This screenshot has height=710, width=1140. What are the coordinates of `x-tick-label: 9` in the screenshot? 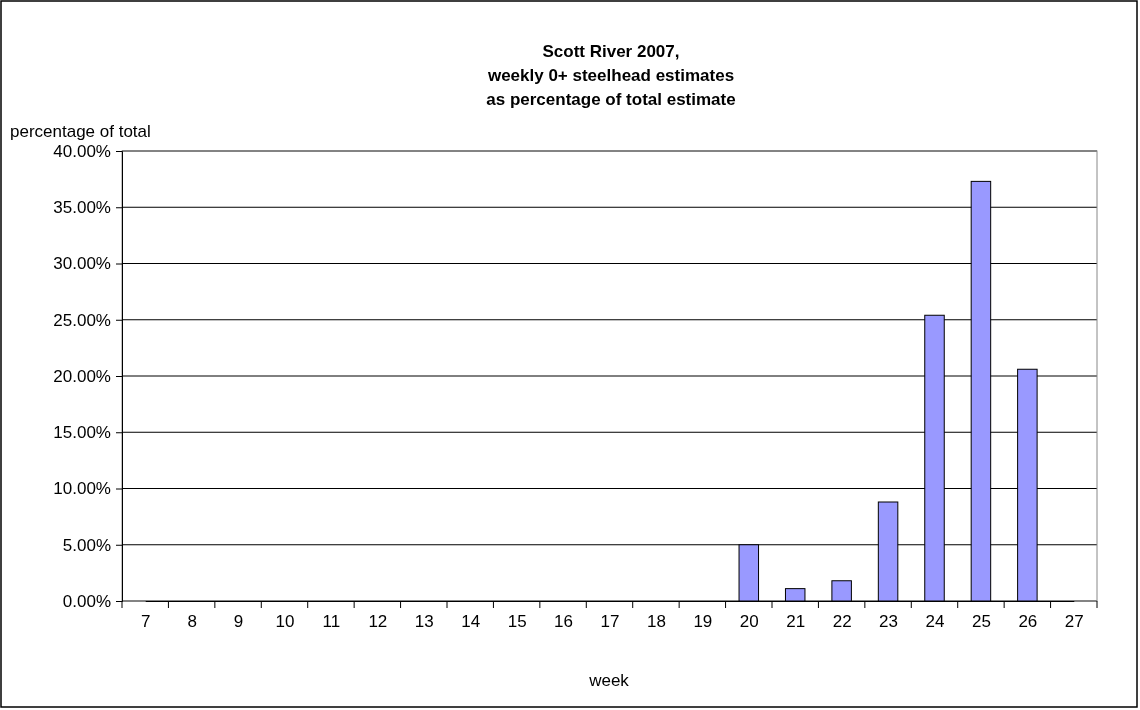 It's located at (238, 622).